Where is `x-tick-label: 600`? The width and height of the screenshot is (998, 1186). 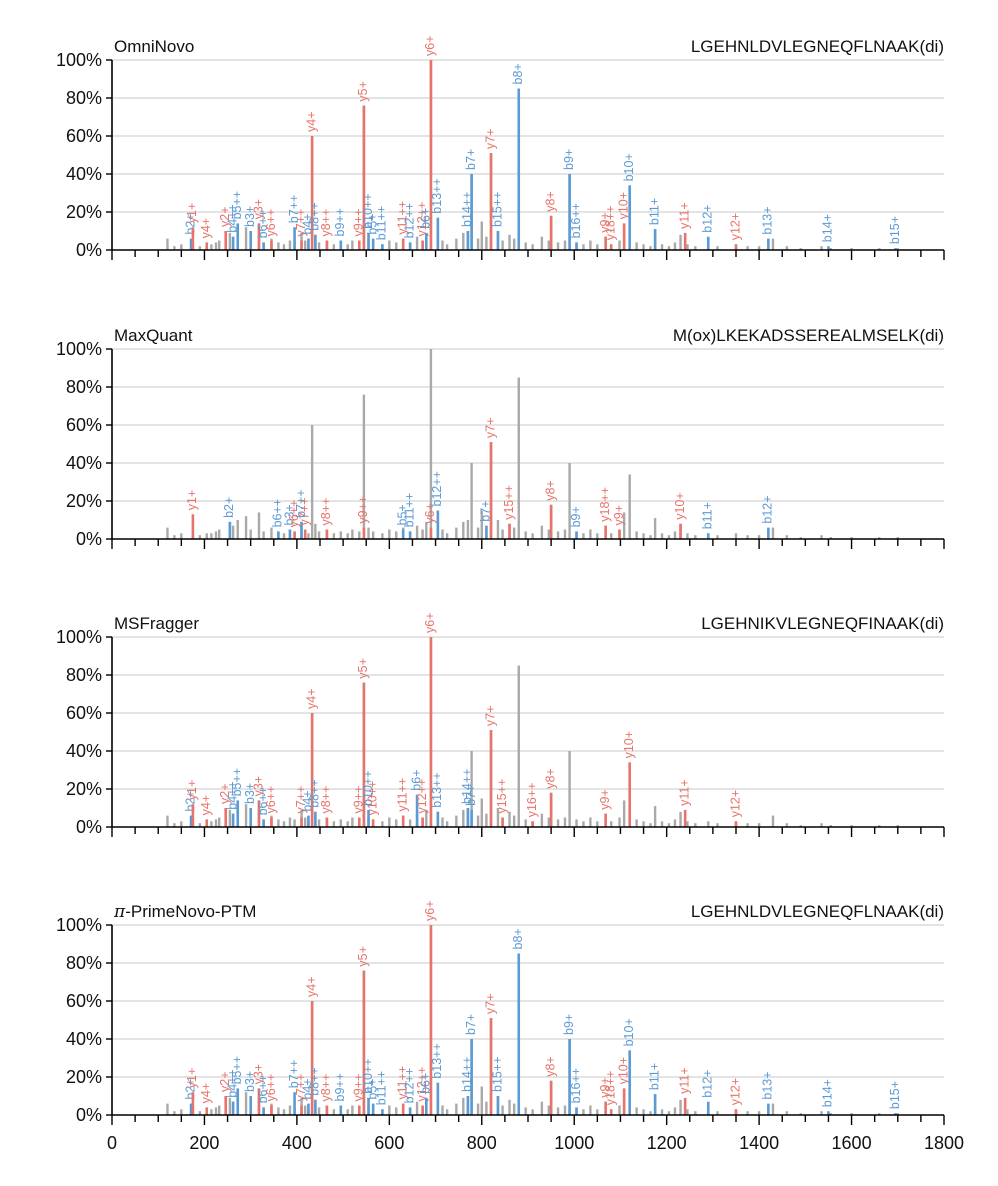 x-tick-label: 600 is located at coordinates (389, 1143).